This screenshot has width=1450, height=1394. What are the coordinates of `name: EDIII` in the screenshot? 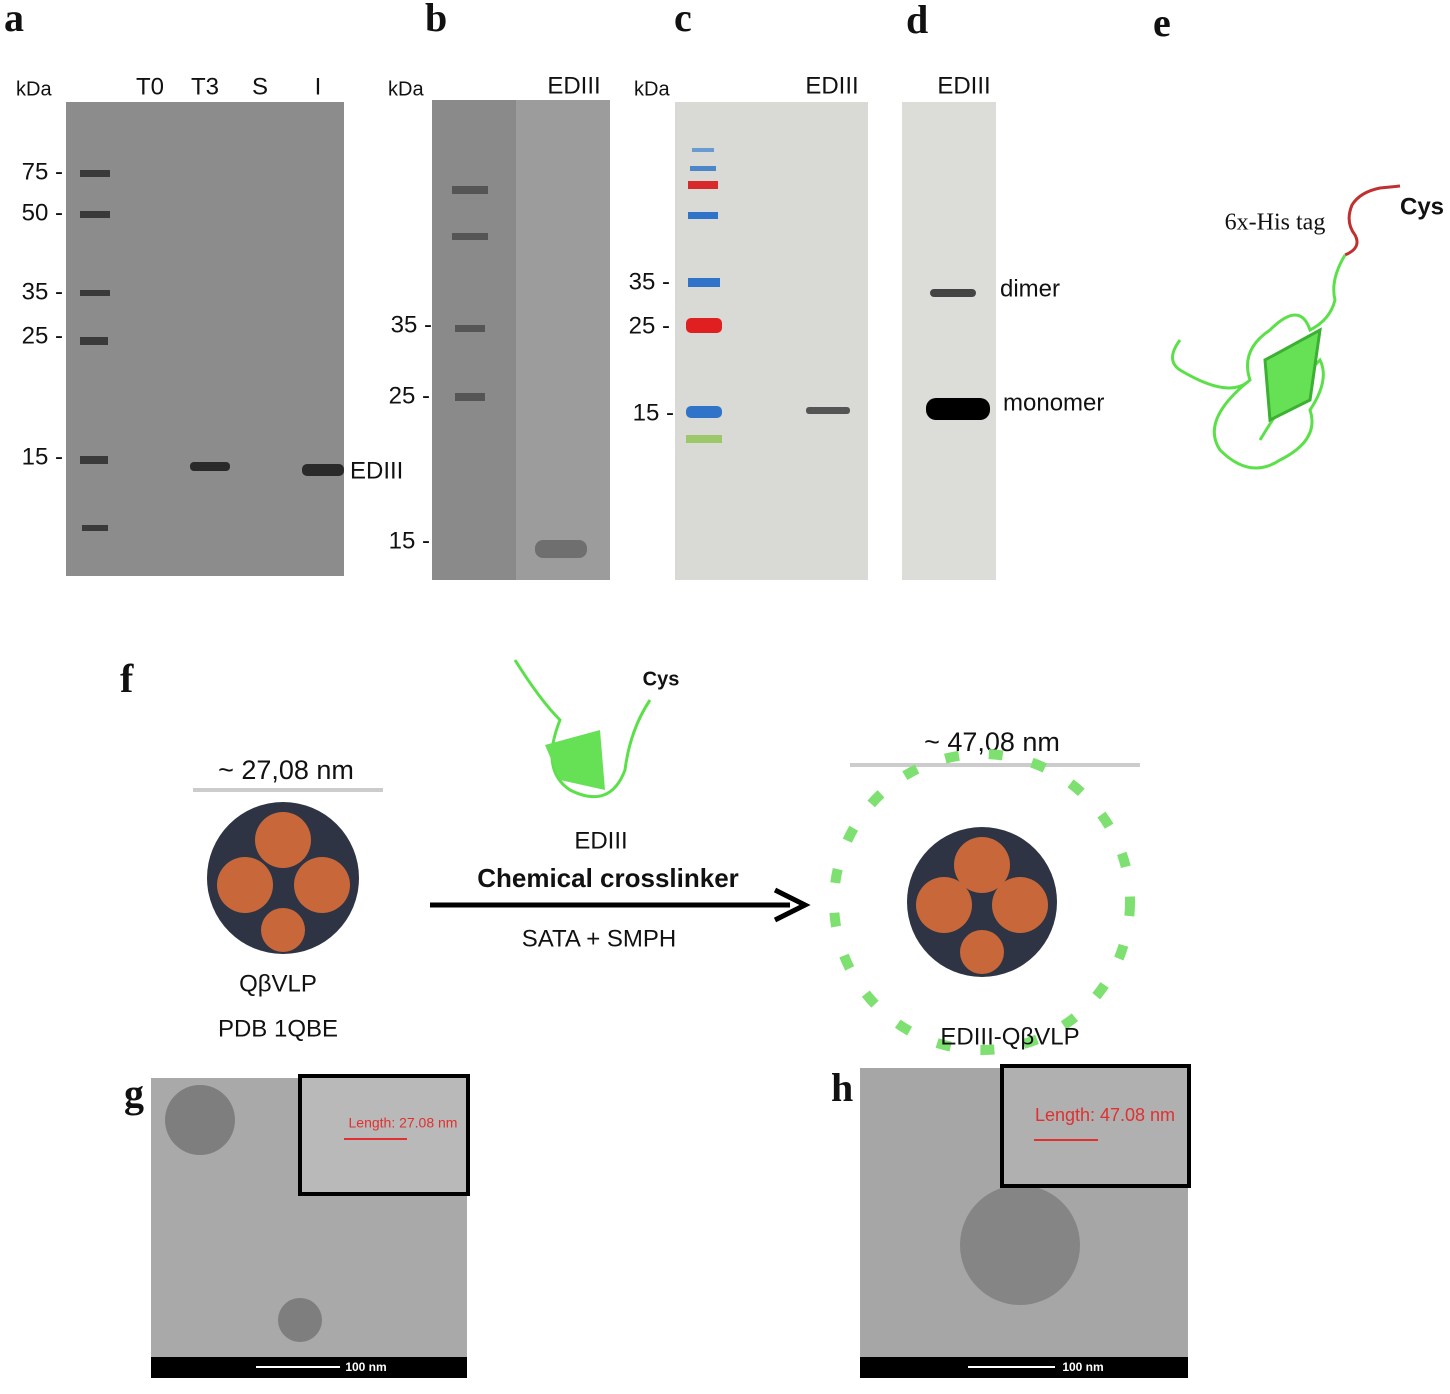 It's located at (600, 840).